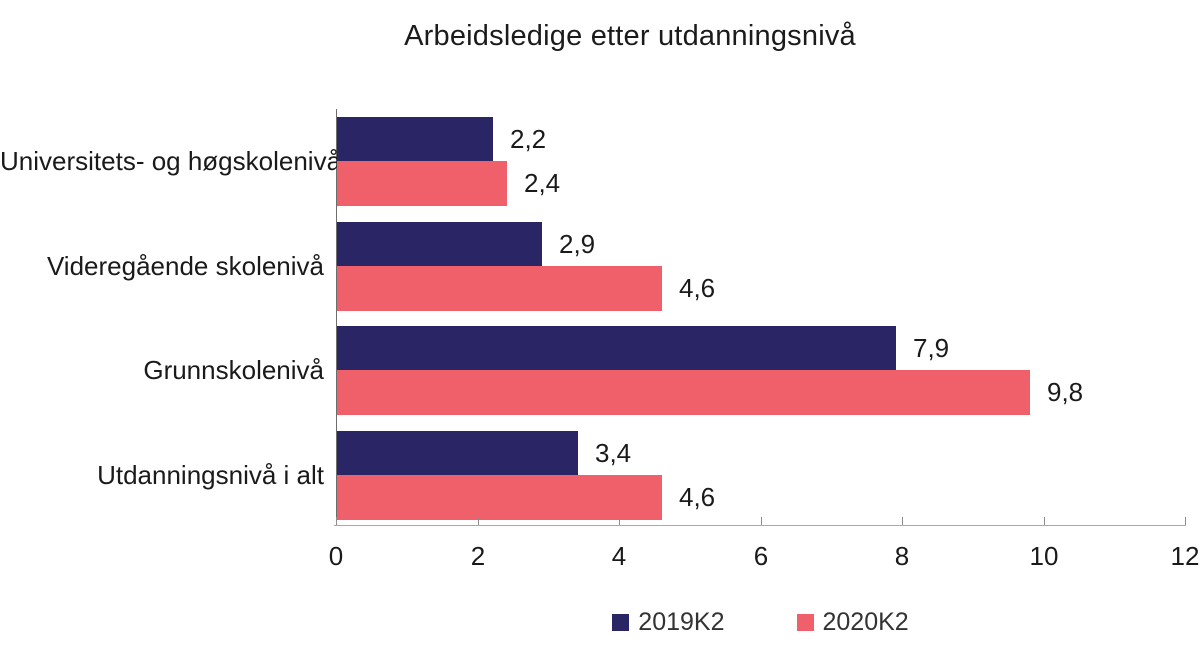  What do you see at coordinates (931, 348) in the screenshot?
I see `bar-value-label: 7,9` at bounding box center [931, 348].